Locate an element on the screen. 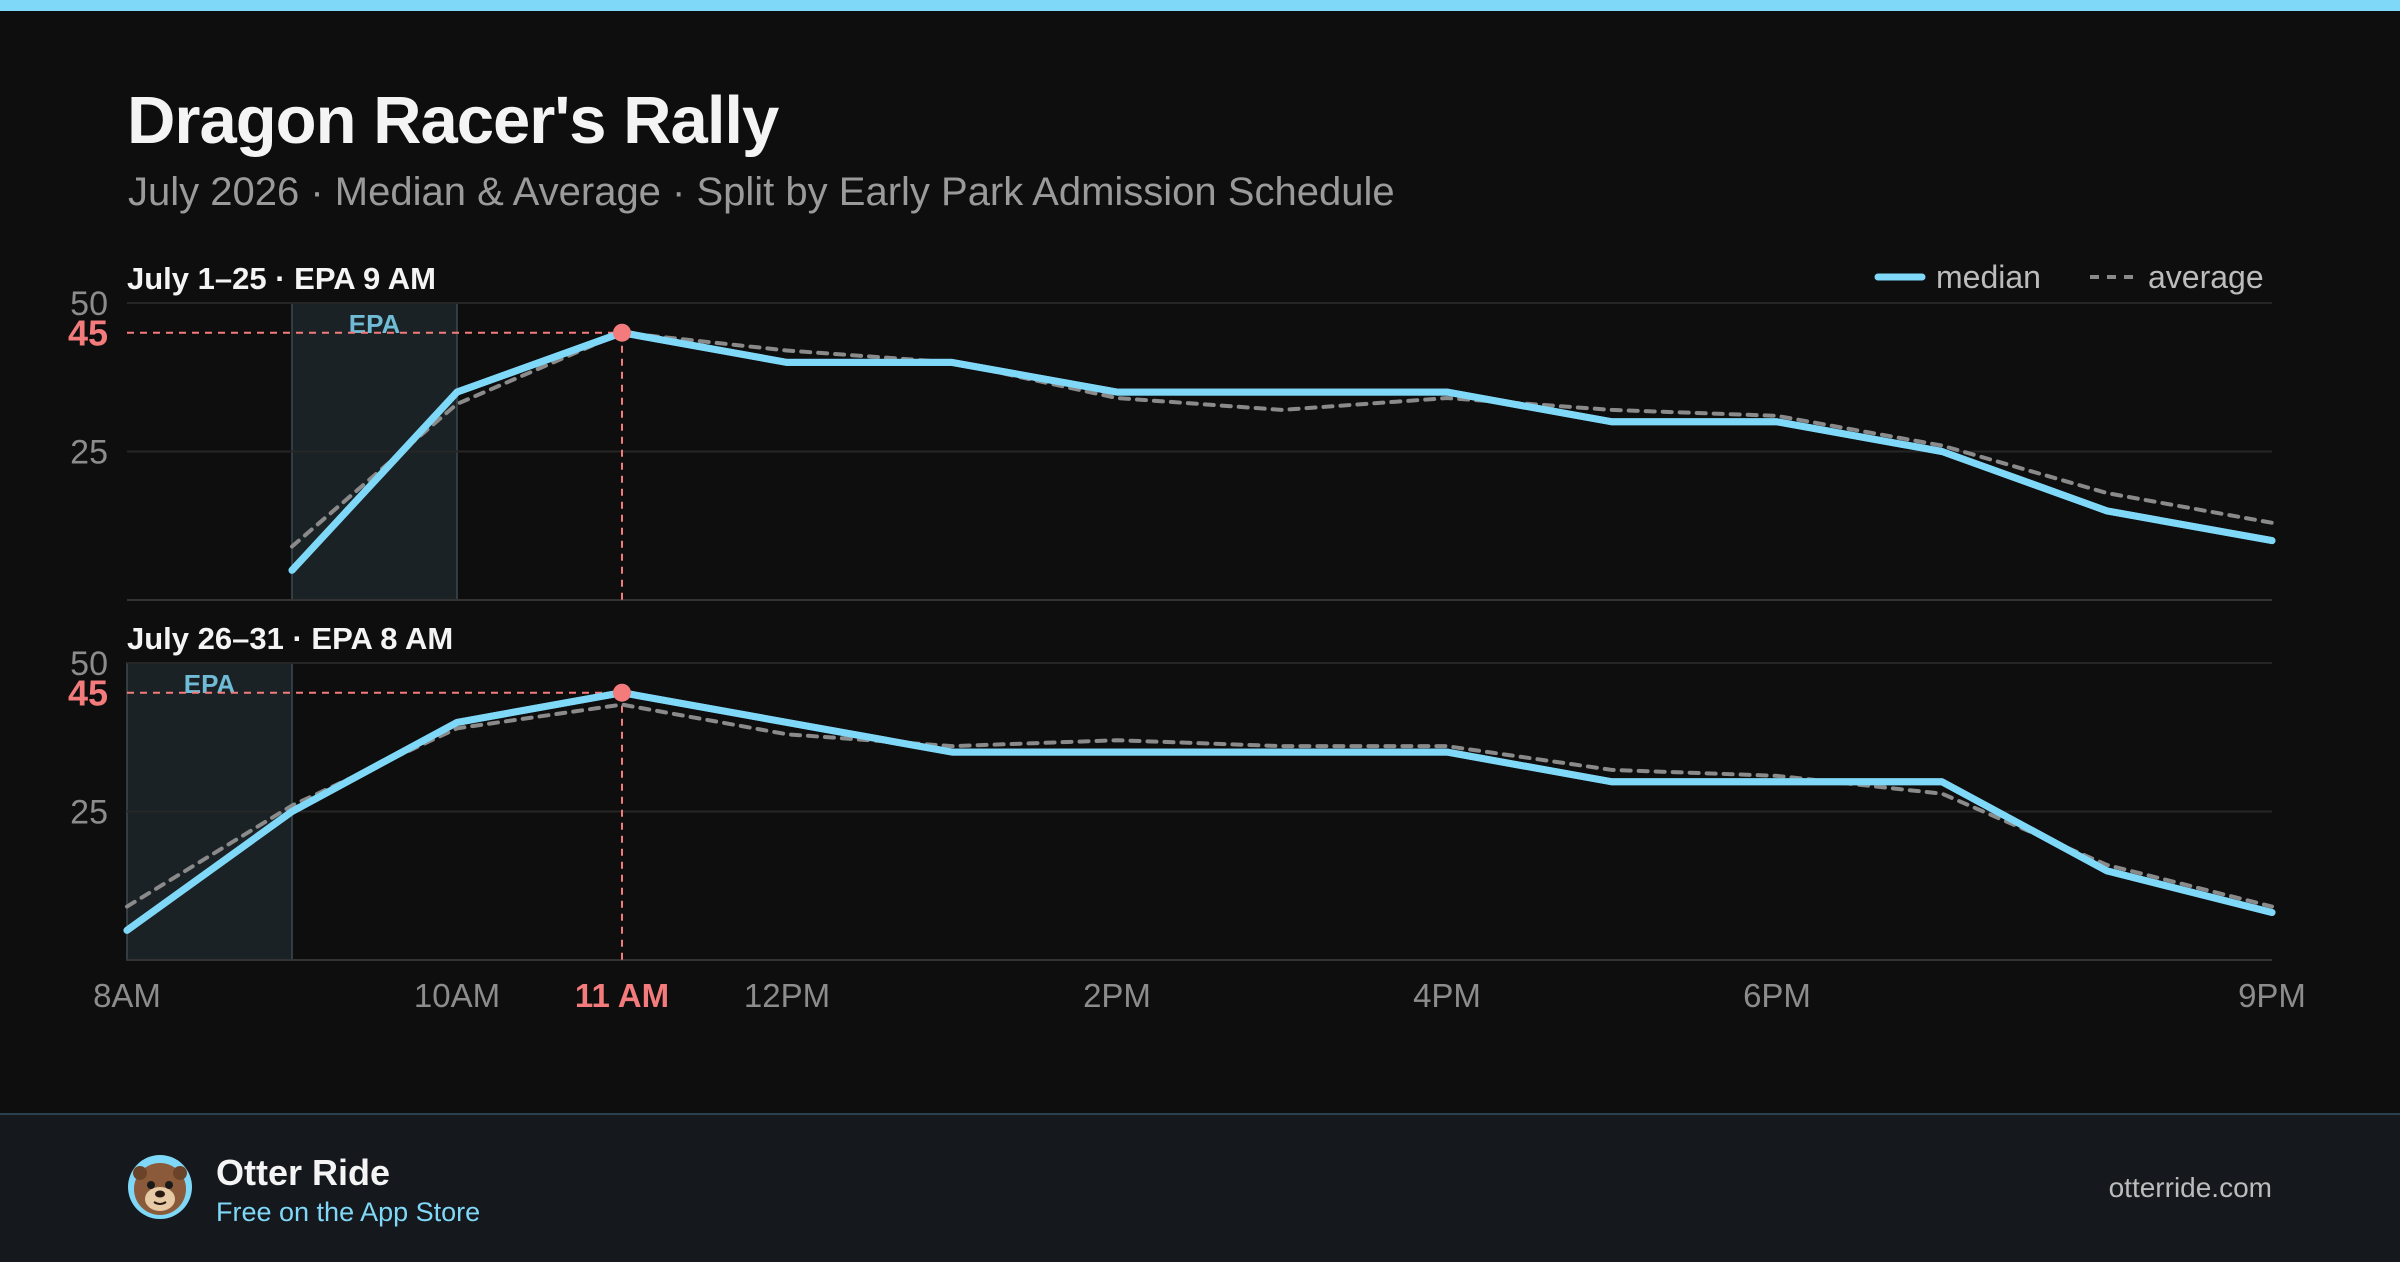 The width and height of the screenshot is (2400, 1262). top-accent-bar is located at coordinates (1200, 5).